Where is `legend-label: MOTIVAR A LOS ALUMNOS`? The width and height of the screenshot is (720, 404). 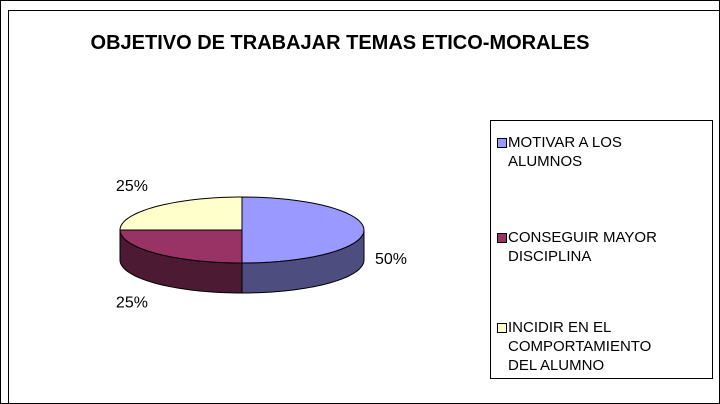 legend-label: MOTIVAR A LOS ALUMNOS is located at coordinates (565, 152).